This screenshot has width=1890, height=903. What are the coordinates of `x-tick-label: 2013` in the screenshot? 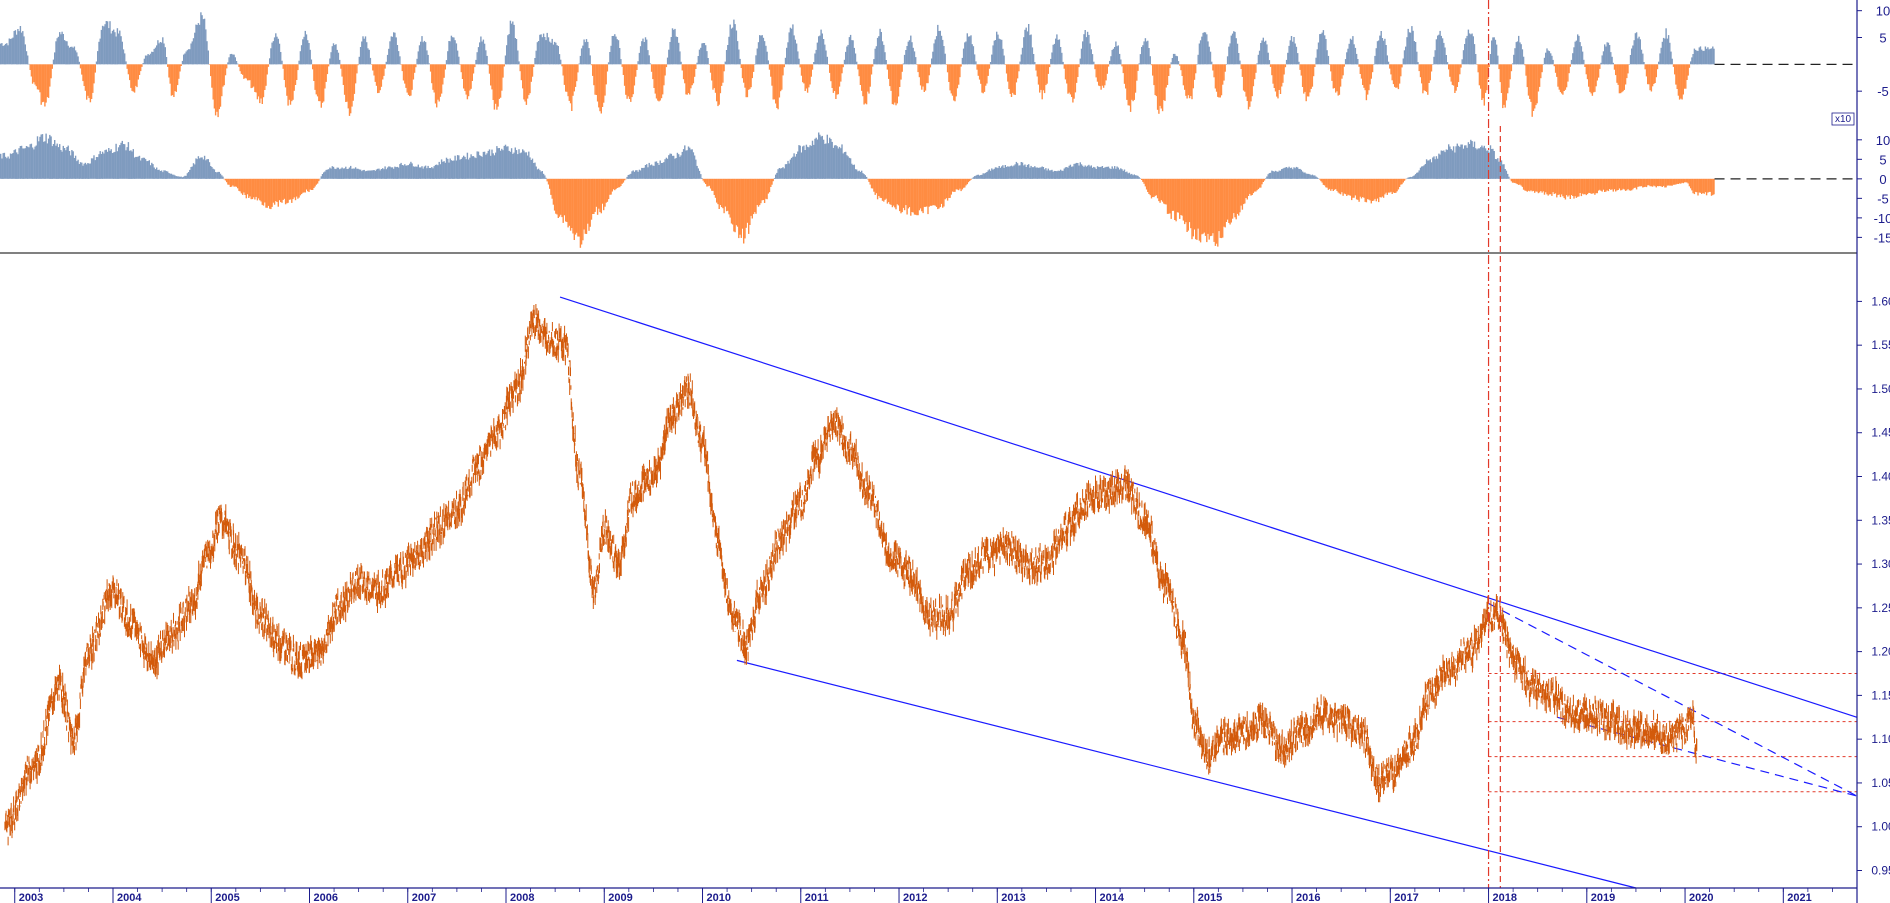 It's located at (1013, 897).